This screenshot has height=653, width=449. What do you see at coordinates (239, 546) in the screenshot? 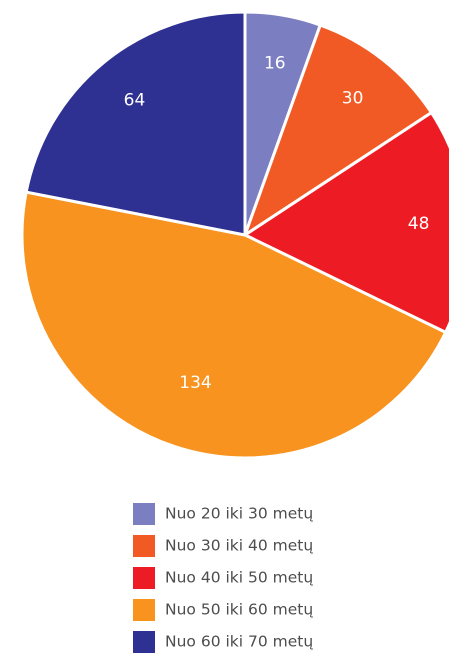
I see `legend-label: Nuo 30 iki 40 metų` at bounding box center [239, 546].